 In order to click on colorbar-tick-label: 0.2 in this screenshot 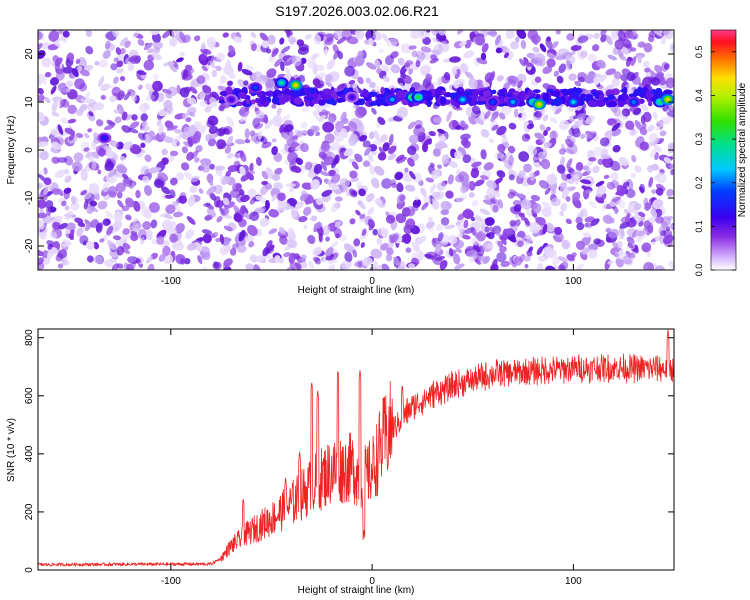, I will do `click(699, 182)`.